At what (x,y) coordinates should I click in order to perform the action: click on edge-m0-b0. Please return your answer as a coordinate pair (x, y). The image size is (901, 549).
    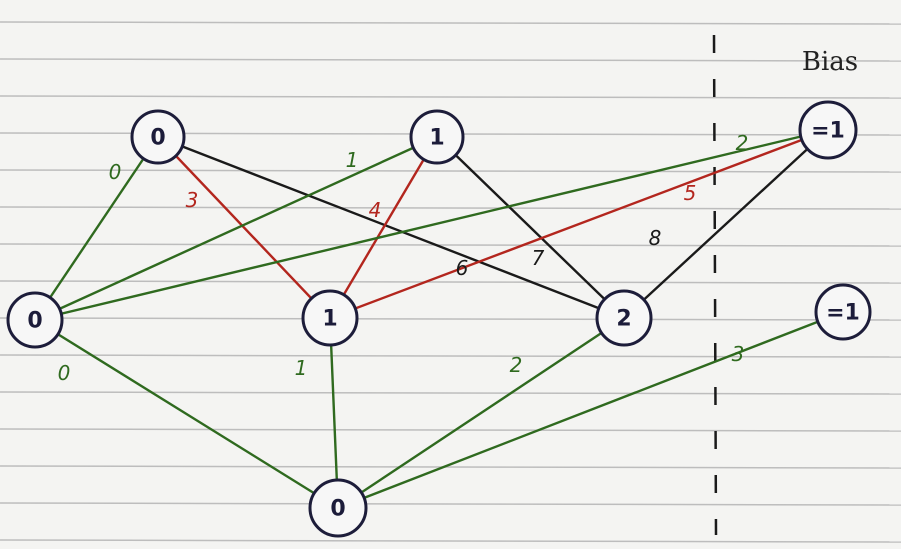
    Looking at the image, I should click on (186, 414).